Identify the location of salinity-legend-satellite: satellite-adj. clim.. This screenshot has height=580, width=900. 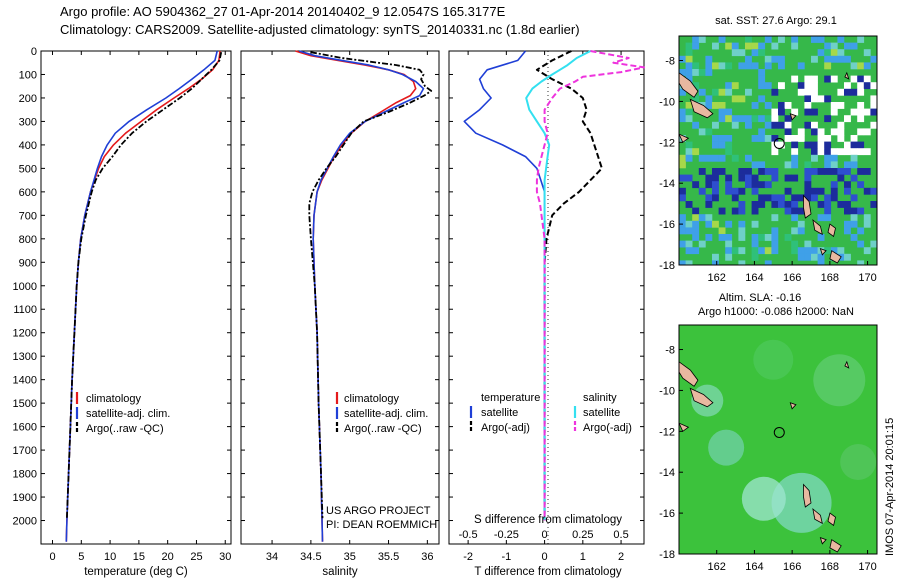
(386, 414).